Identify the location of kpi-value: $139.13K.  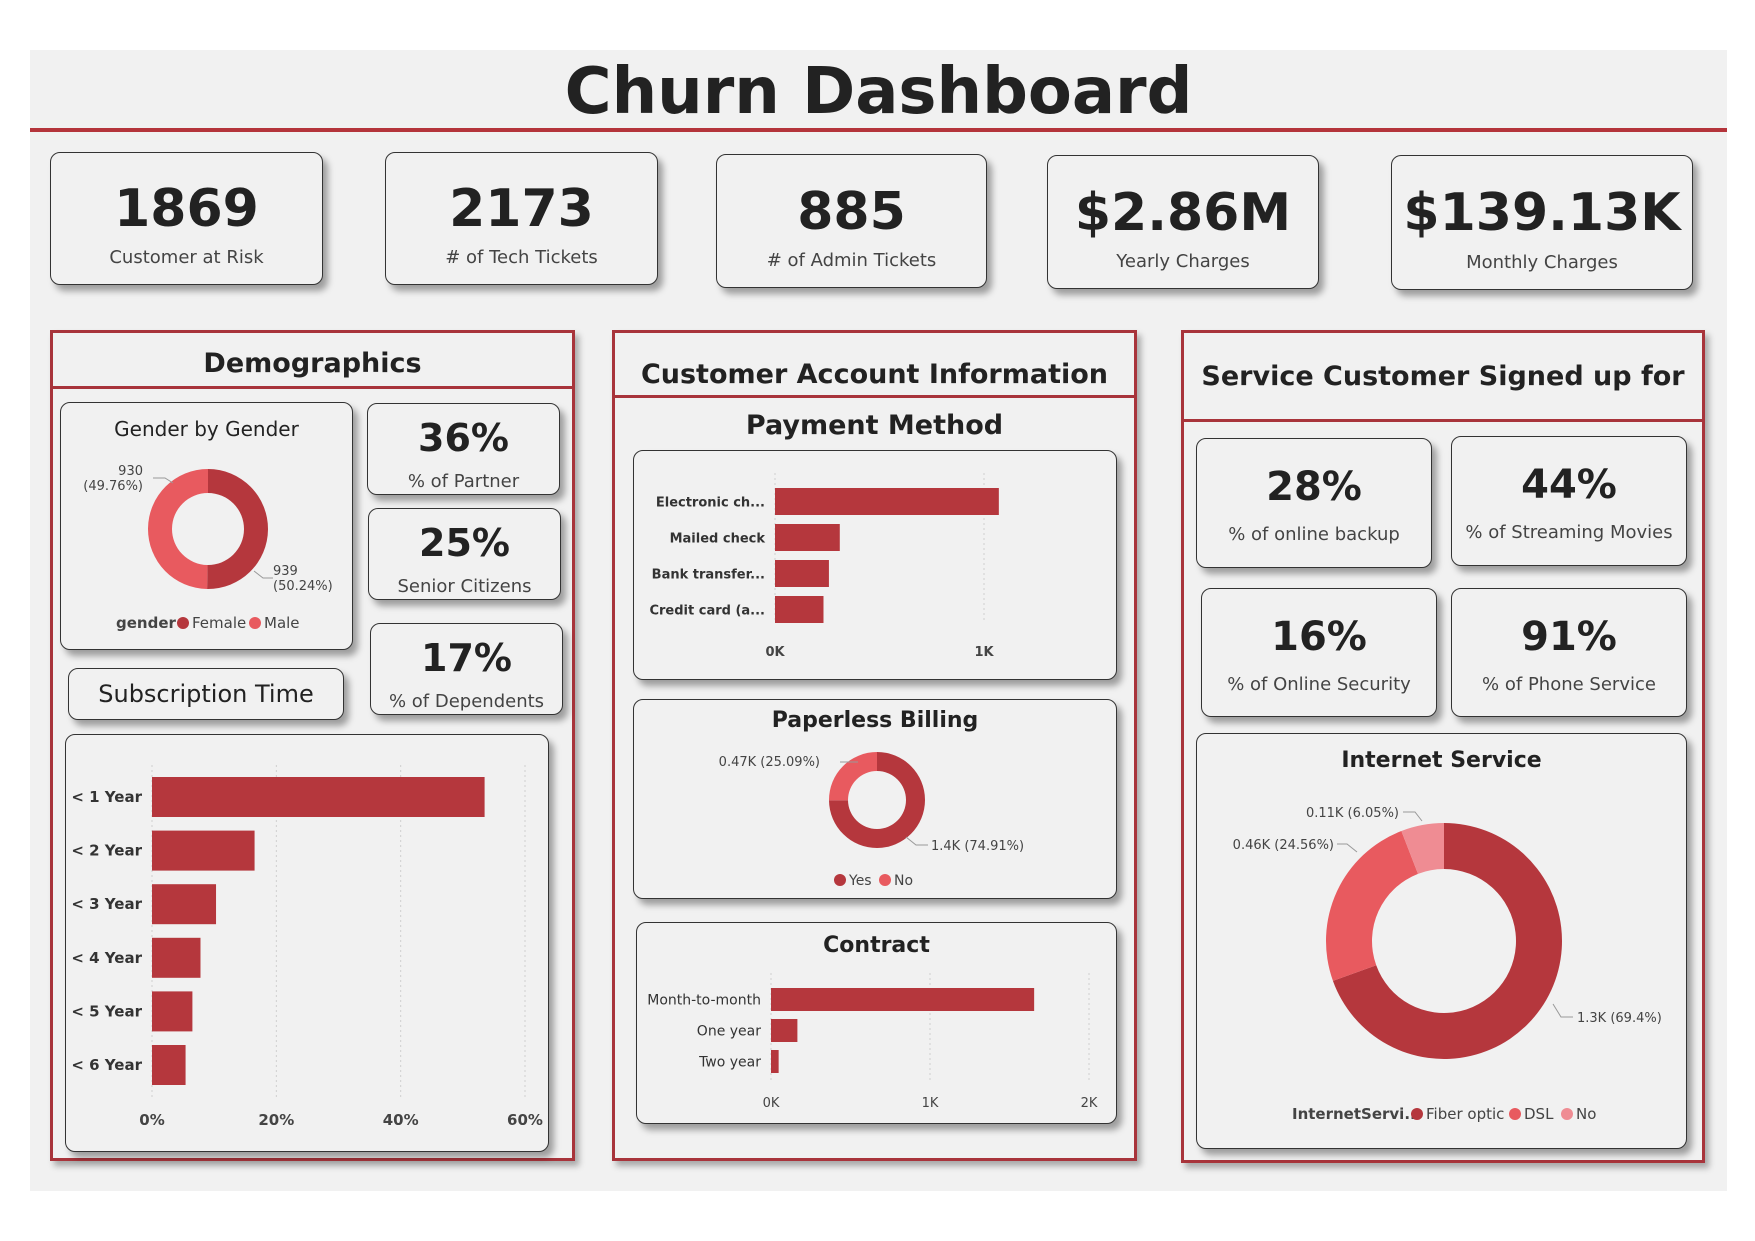
(1542, 213).